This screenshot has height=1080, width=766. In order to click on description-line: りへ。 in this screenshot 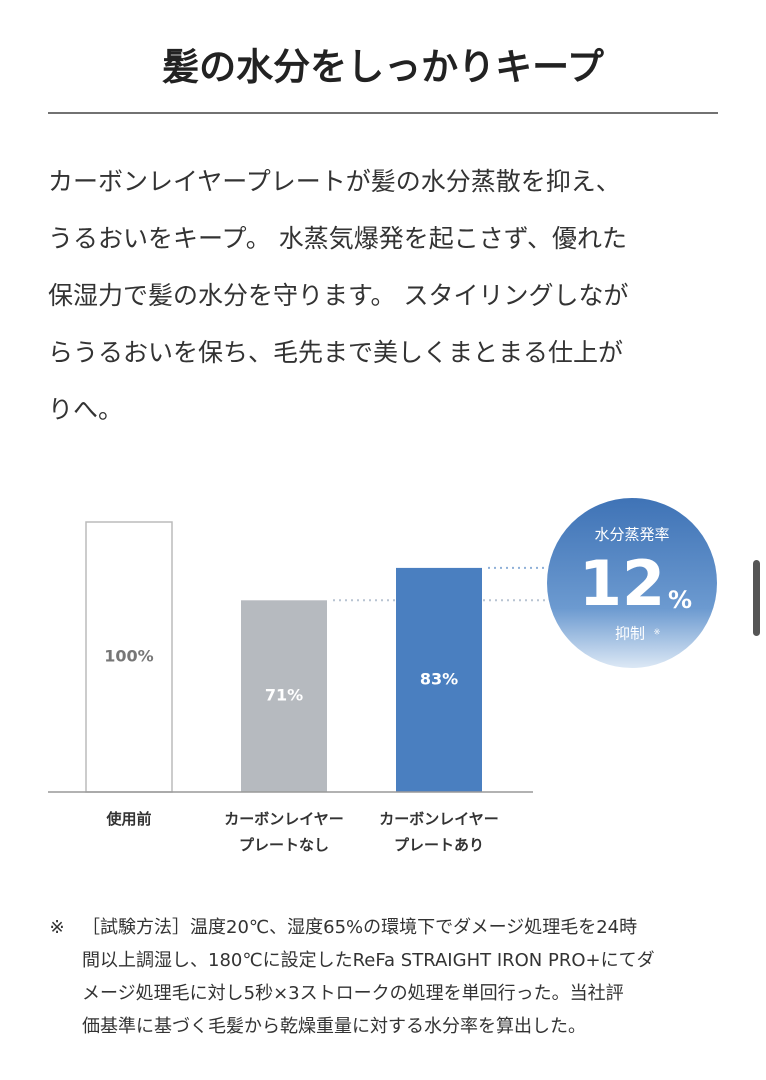, I will do `click(85, 409)`.